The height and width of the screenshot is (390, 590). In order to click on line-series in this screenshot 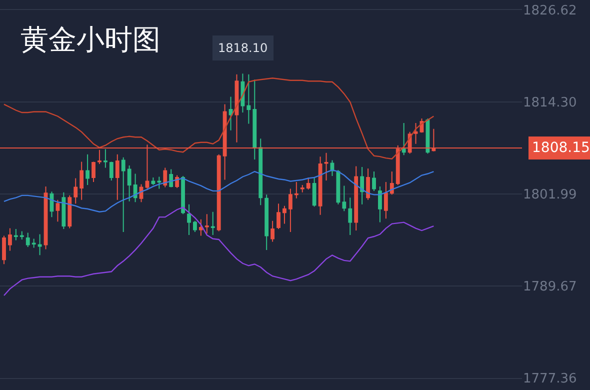, I will do `click(218, 190)`.